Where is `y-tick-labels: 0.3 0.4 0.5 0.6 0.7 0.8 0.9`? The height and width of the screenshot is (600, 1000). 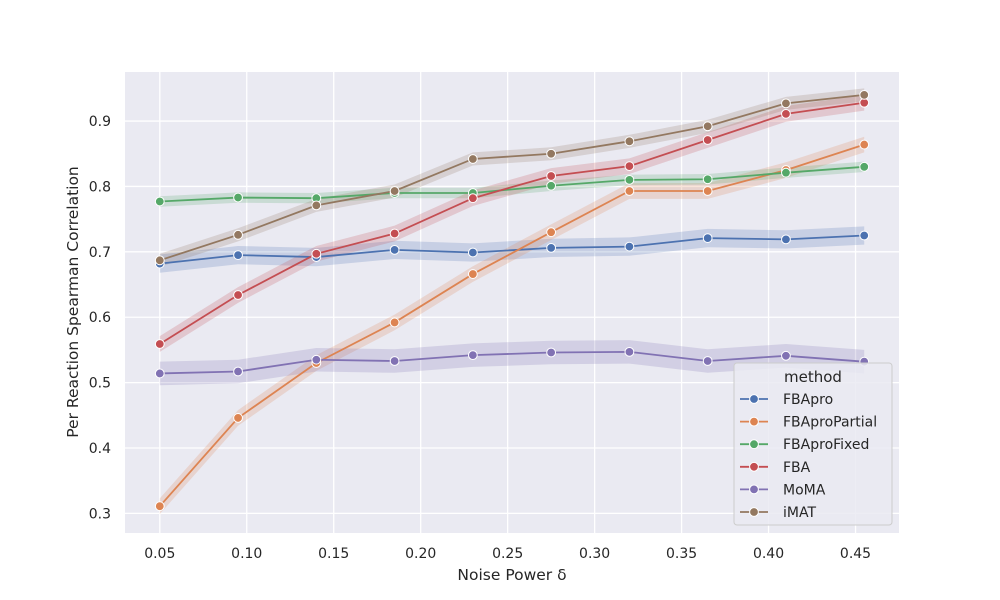
y-tick-labels: 0.3 0.4 0.5 0.6 0.7 0.8 0.9 is located at coordinates (100, 318).